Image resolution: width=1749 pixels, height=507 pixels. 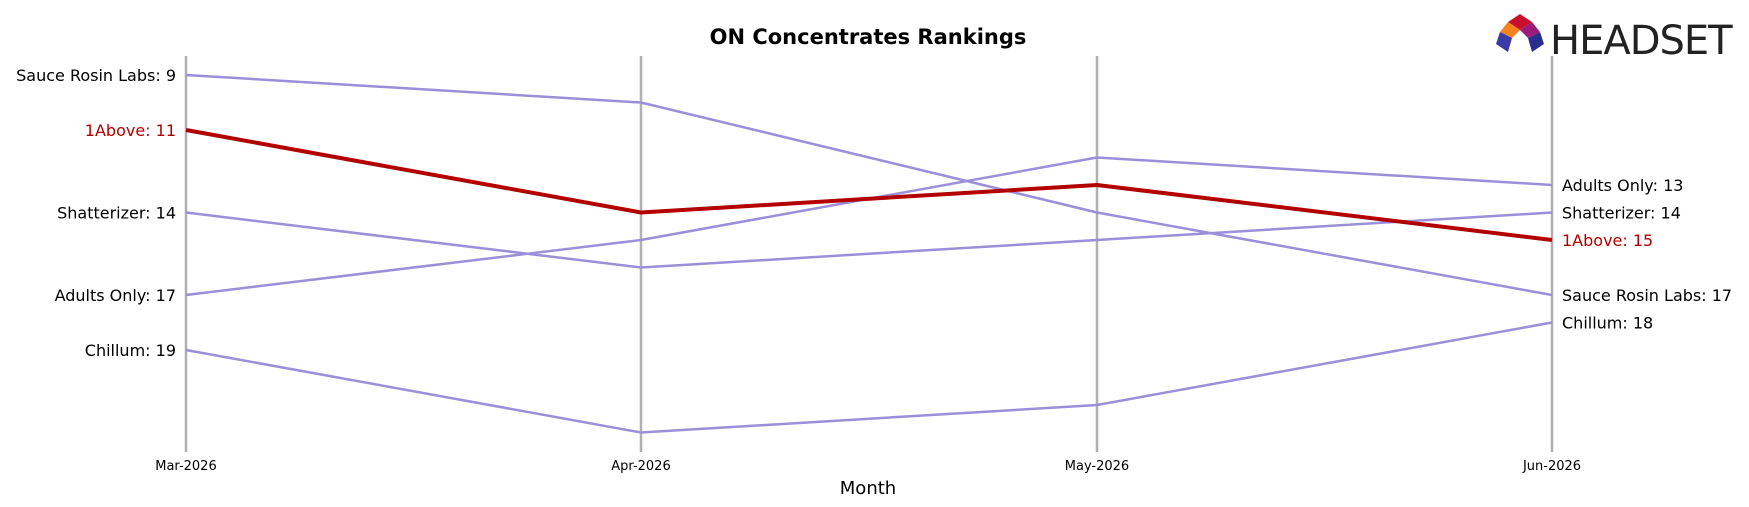 I want to click on right-label-sauce-rosin-labs: Sauce Rosin Labs: 17, so click(x=1647, y=295).